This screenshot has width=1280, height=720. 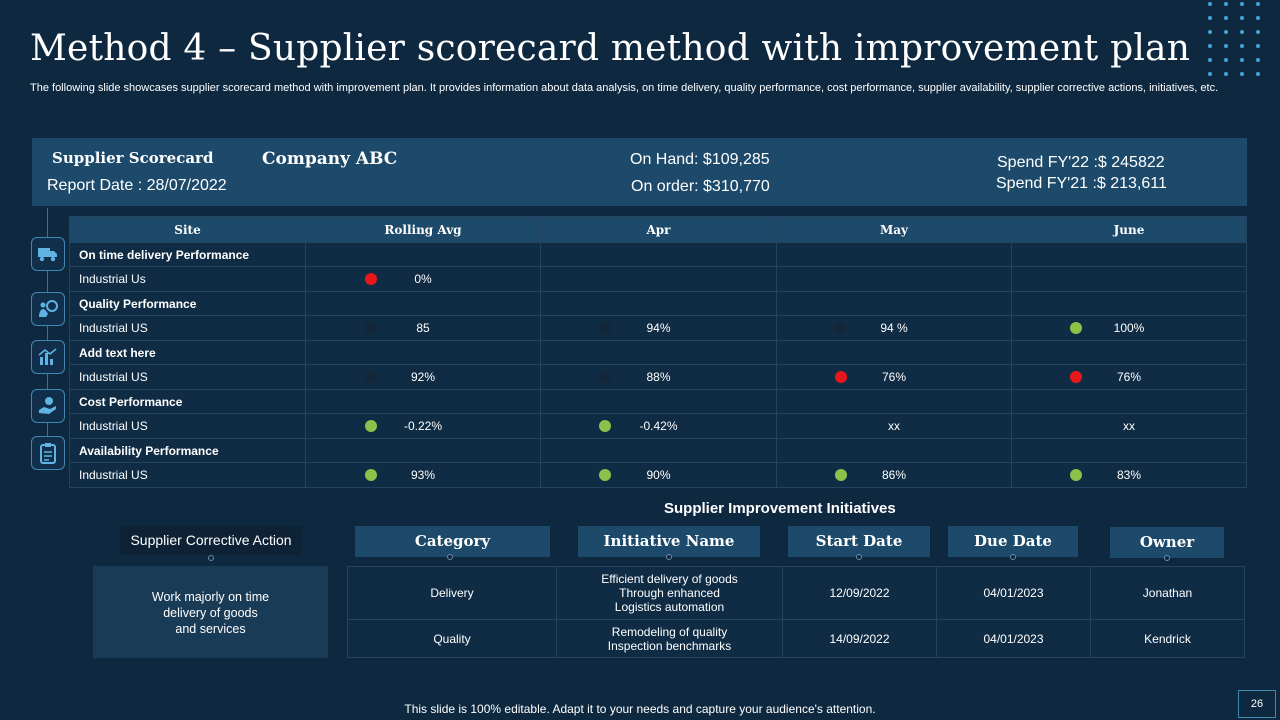 I want to click on initiative-due-cell: 04/01/2023, so click(x=1013, y=593).